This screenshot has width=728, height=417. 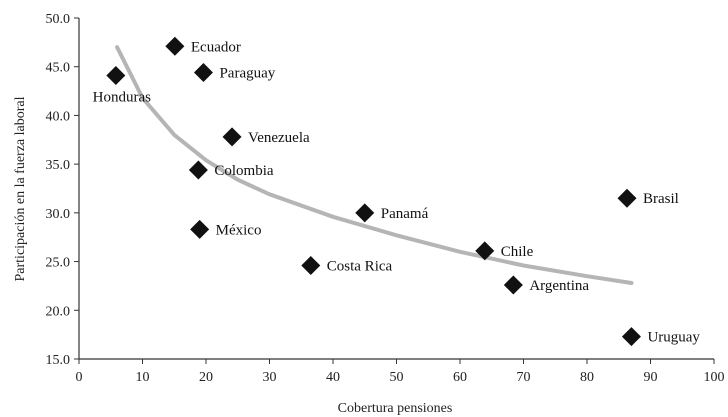 I want to click on data-point-label: Argentina, so click(x=559, y=286).